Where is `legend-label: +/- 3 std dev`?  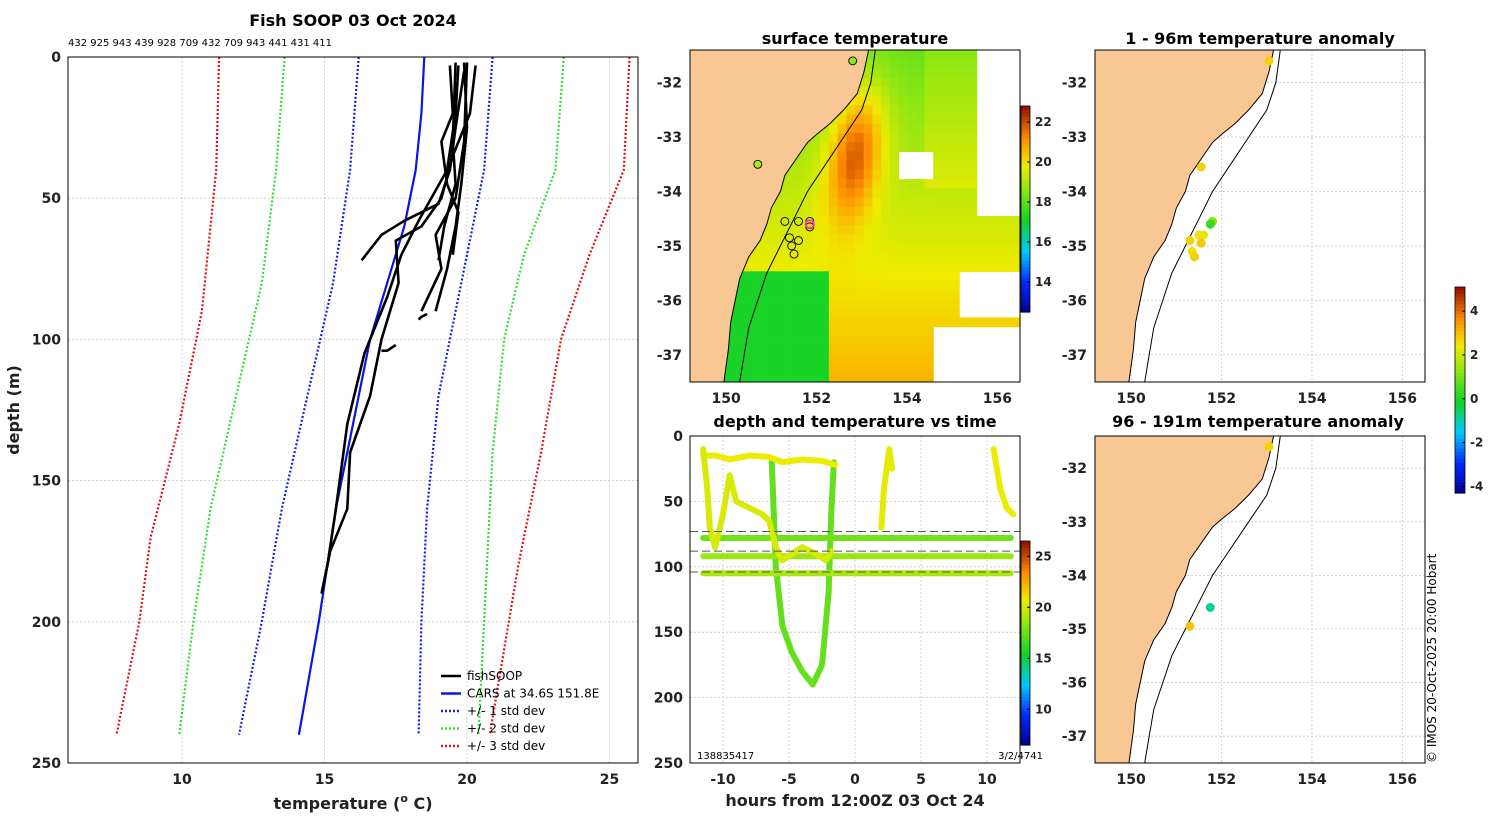 legend-label: +/- 3 std dev is located at coordinates (506, 746).